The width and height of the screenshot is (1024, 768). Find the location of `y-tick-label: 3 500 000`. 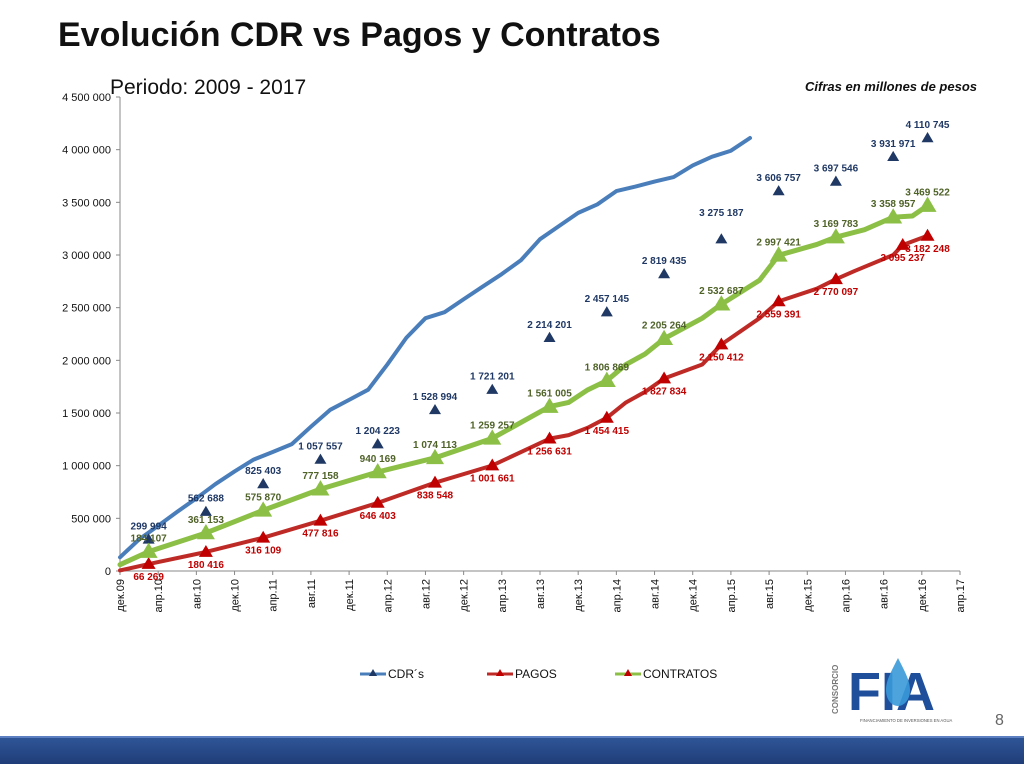

y-tick-label: 3 500 000 is located at coordinates (86, 203).